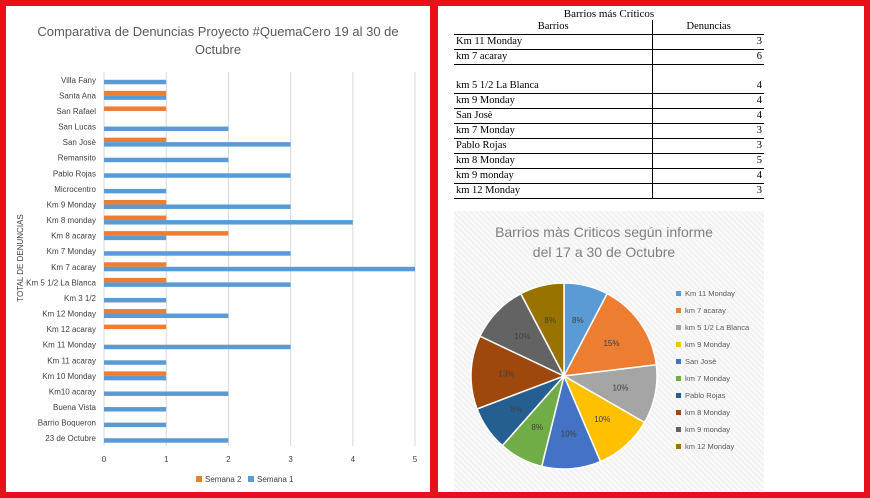 This screenshot has height=498, width=870. What do you see at coordinates (553, 176) in the screenshot?
I see `table-cell-barrio: km 9 monday` at bounding box center [553, 176].